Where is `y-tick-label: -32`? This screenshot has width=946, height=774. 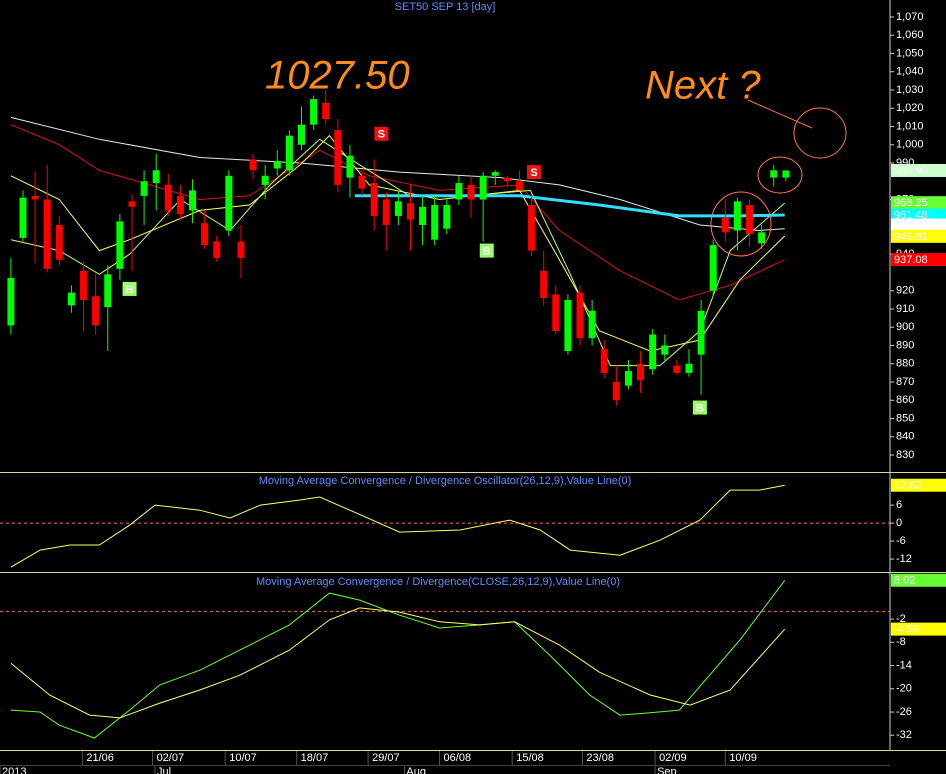 y-tick-label: -32 is located at coordinates (904, 735).